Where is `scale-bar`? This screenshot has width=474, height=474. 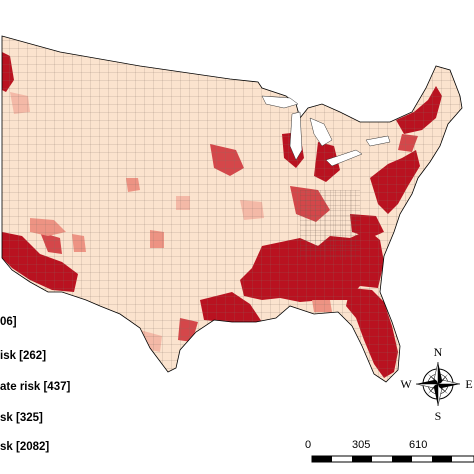 scale-bar is located at coordinates (392, 459).